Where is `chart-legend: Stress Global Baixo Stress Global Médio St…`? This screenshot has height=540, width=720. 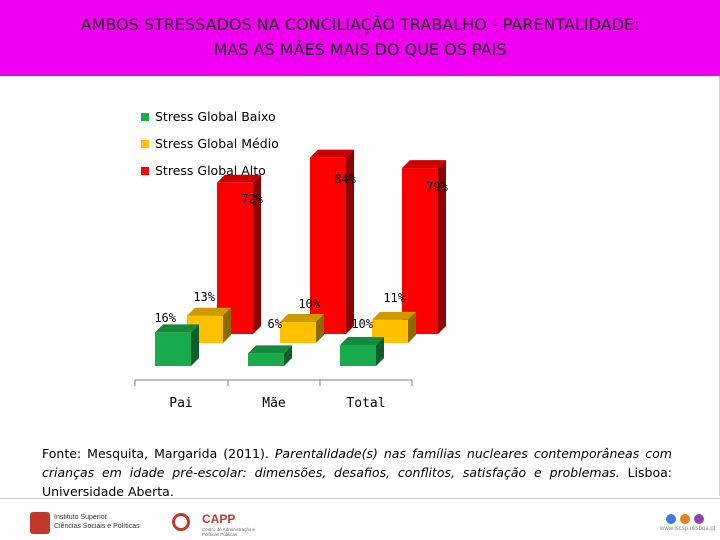 chart-legend: Stress Global Baixo Stress Global Médio St… is located at coordinates (210, 143).